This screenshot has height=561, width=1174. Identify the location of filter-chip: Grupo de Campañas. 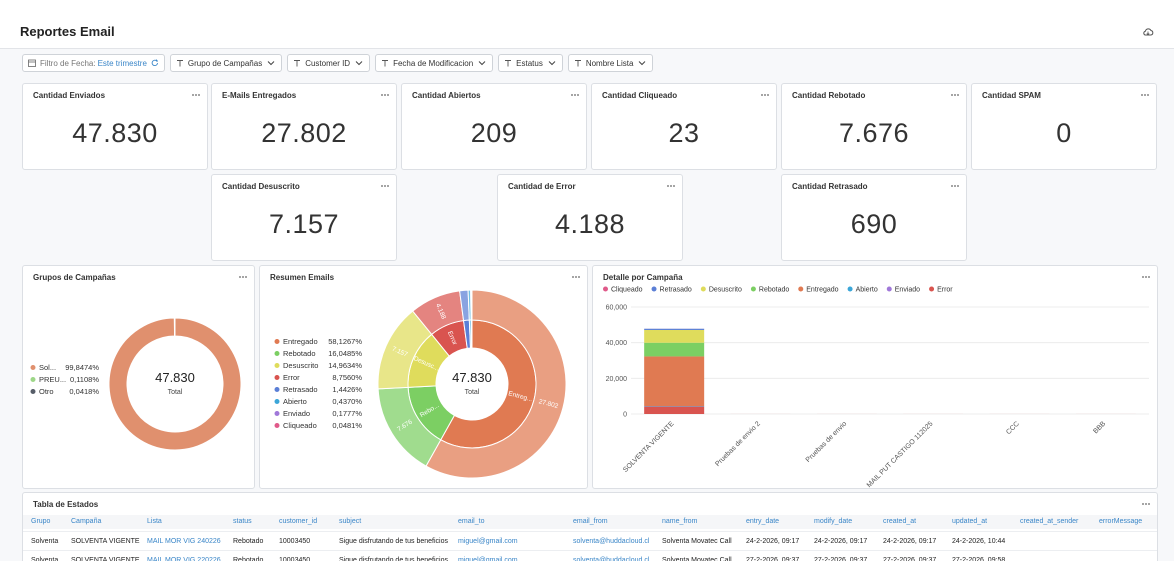
(226, 63).